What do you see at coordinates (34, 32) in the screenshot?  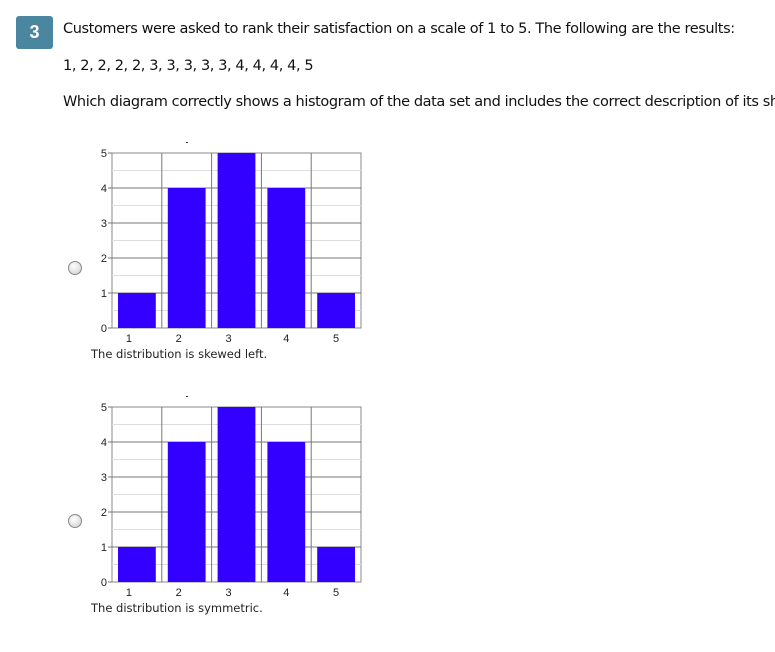 I see `question-number-badge: 3` at bounding box center [34, 32].